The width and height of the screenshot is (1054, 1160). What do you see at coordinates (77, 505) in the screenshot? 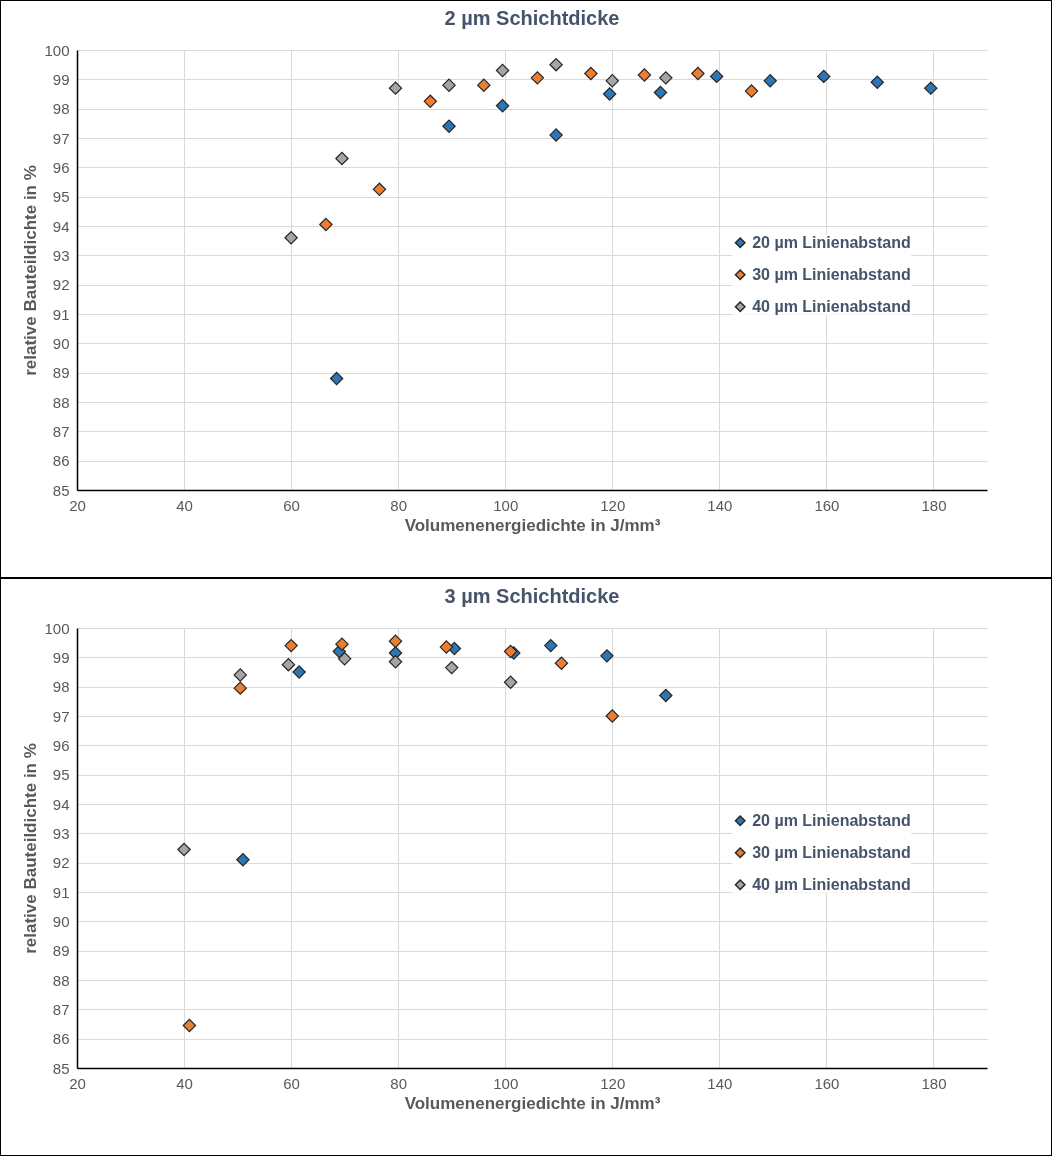
I see `x-tick-label: 20` at bounding box center [77, 505].